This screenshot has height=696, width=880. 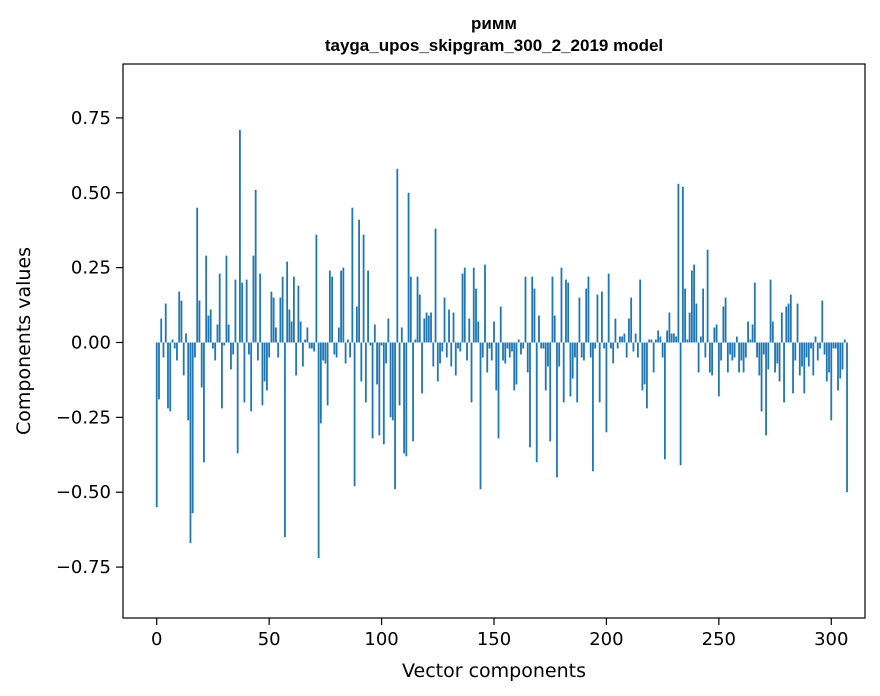 What do you see at coordinates (91, 268) in the screenshot?
I see `y-tick-label: 0.25` at bounding box center [91, 268].